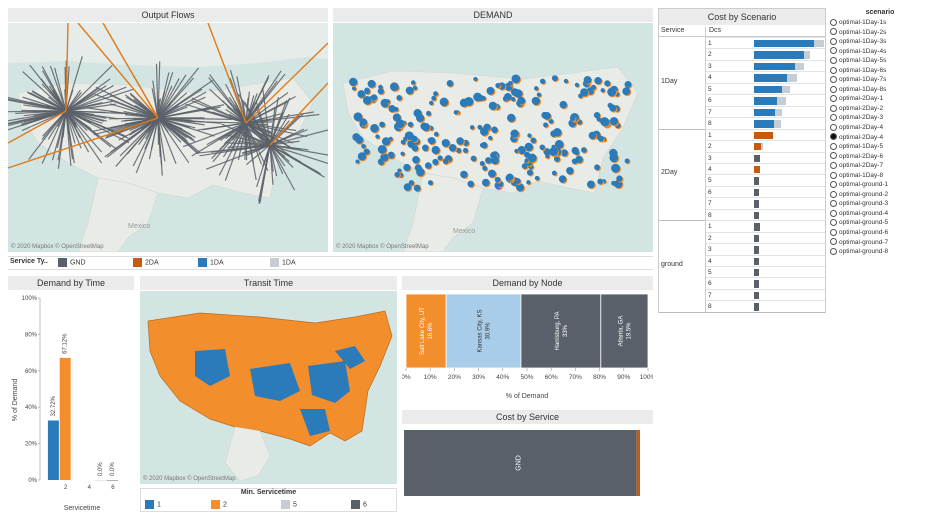 The width and height of the screenshot is (932, 524). Describe the element at coordinates (880, 99) in the screenshot. I see `scenario-option: optimal-2Day-1` at that location.